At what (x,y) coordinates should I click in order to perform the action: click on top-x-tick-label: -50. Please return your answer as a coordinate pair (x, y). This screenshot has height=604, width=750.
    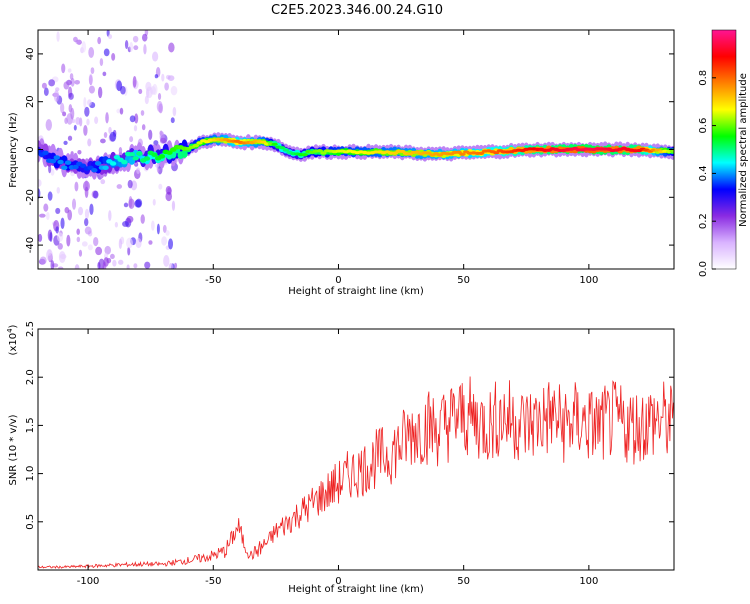
    Looking at the image, I should click on (213, 280).